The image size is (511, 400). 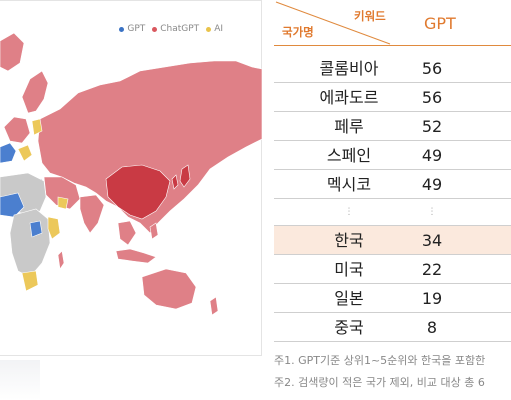 What do you see at coordinates (218, 29) in the screenshot?
I see `legend-label-ai: AI` at bounding box center [218, 29].